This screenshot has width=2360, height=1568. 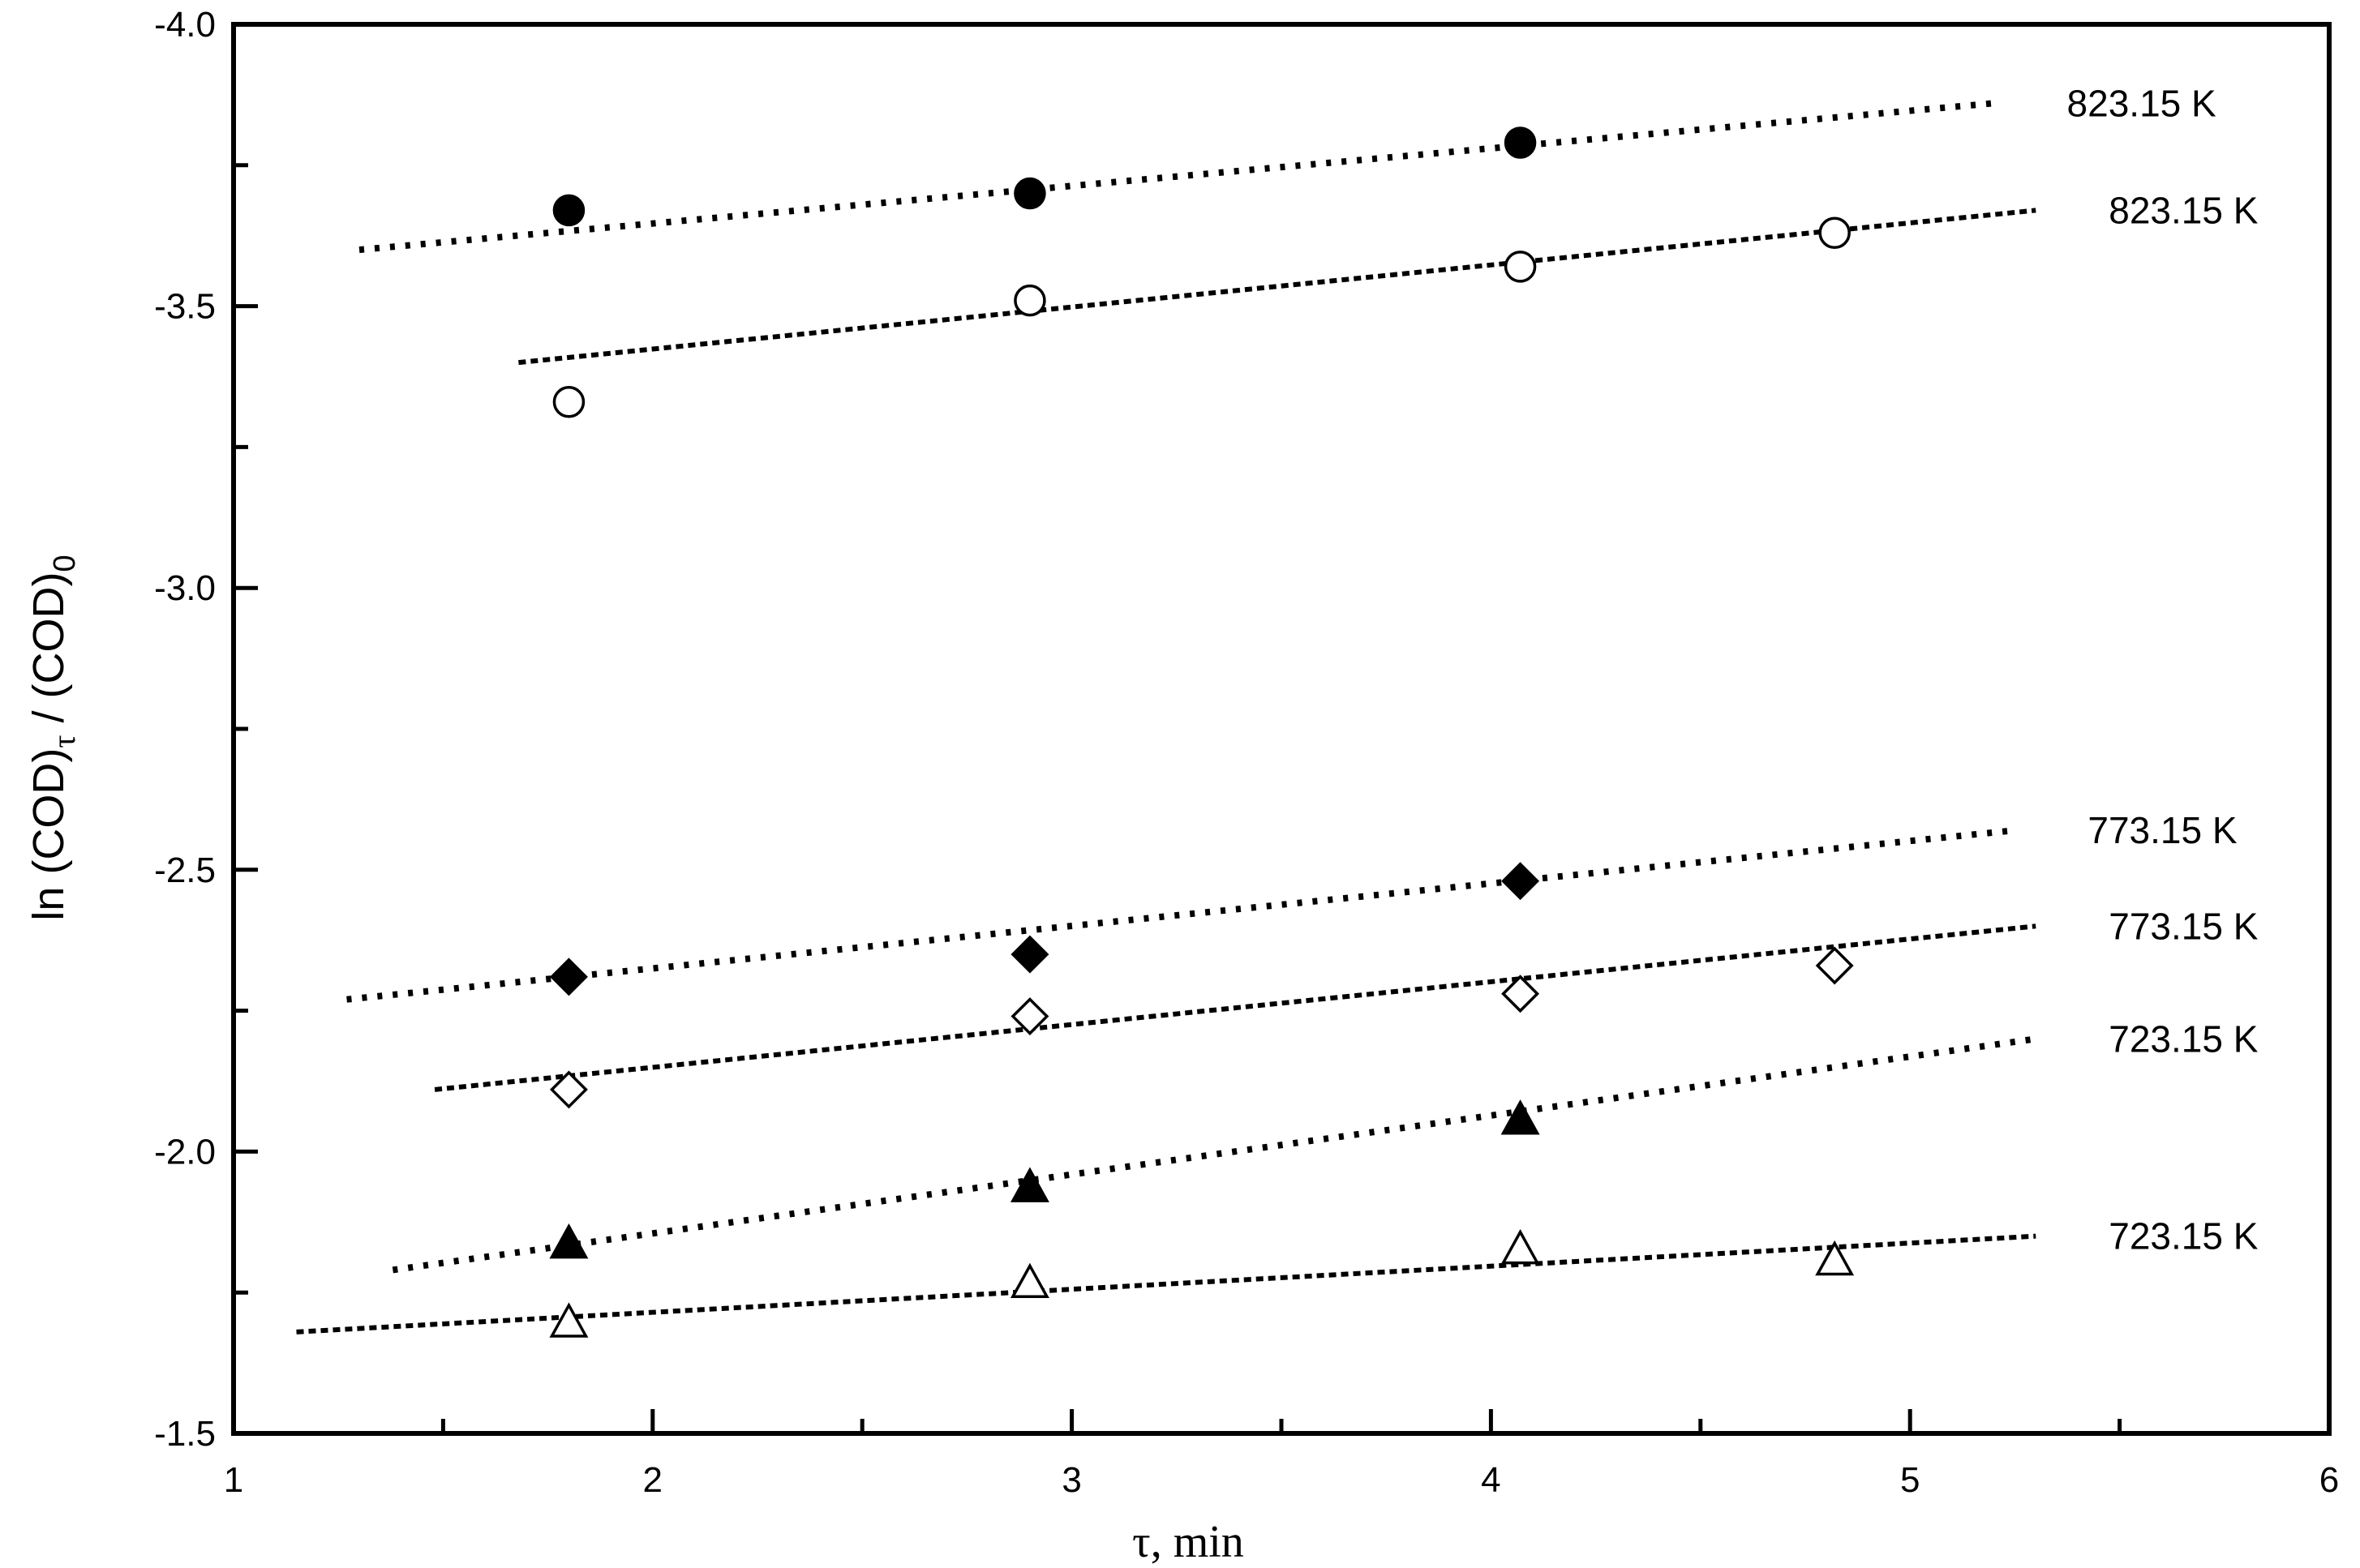 I want to click on y-tick-label: -4.0, so click(x=185, y=25).